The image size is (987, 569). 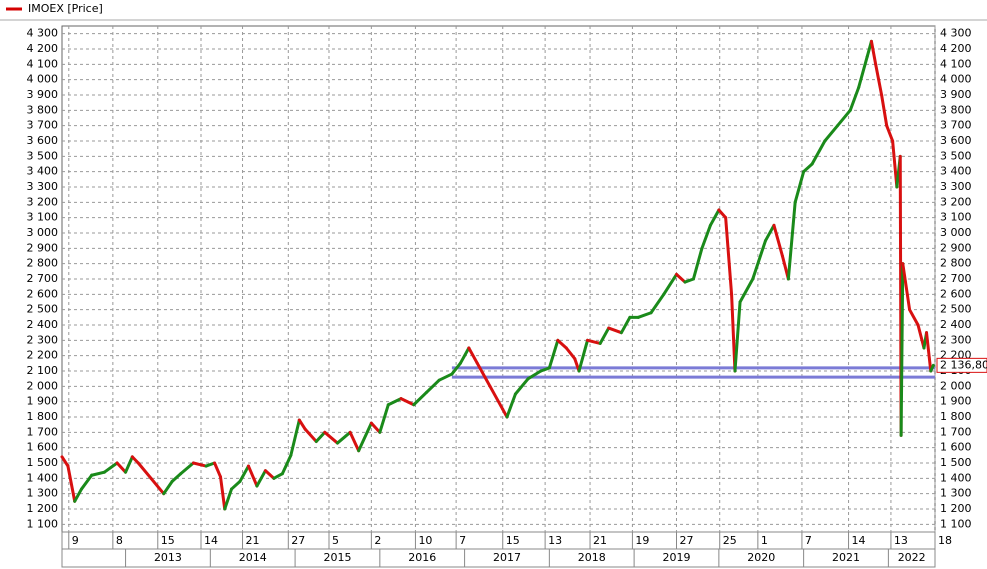 I want to click on y-tick-label: 2 100, so click(x=43, y=370).